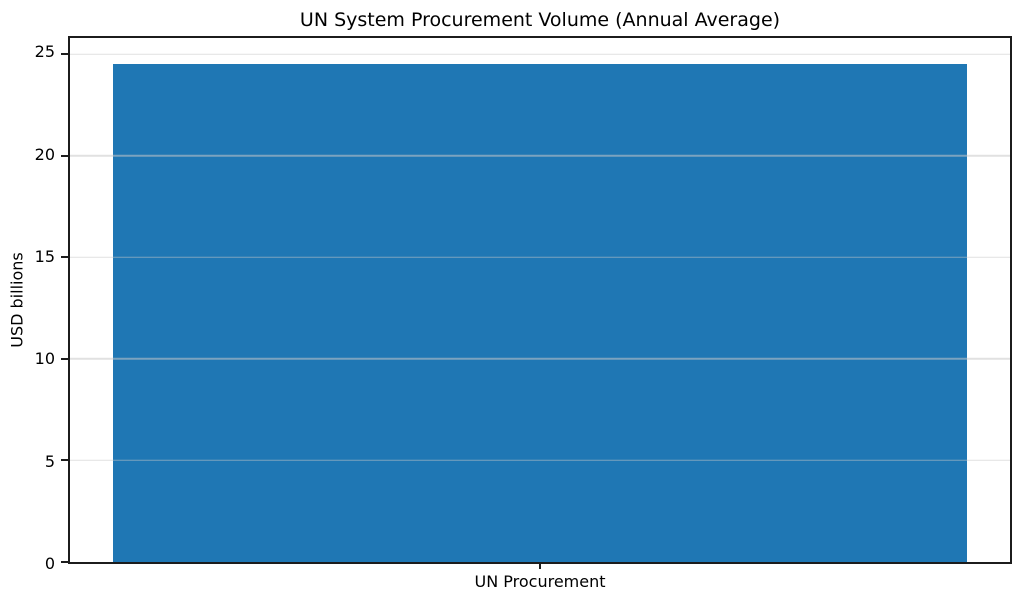 Image resolution: width=1024 pixels, height=606 pixels. Describe the element at coordinates (44, 52) in the screenshot. I see `y-tick-label: 25` at that location.